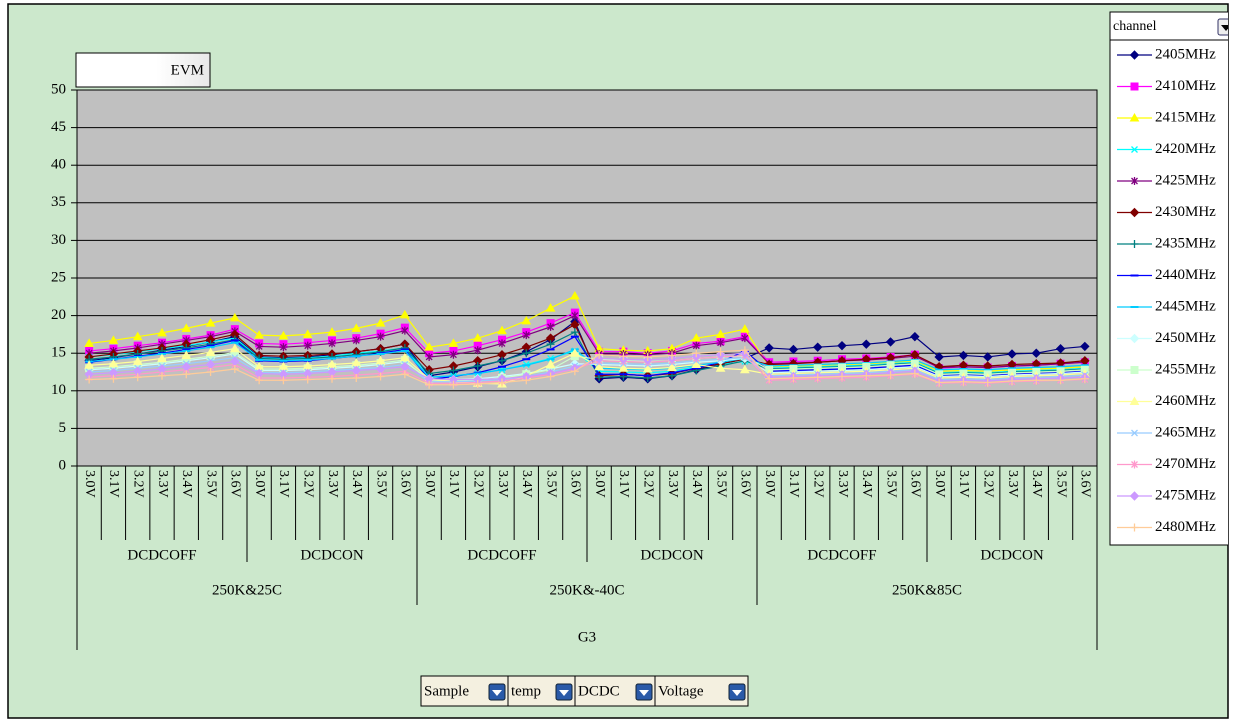 Image resolution: width=1238 pixels, height=724 pixels. Describe the element at coordinates (1185, 212) in the screenshot. I see `legend-label: 2430MHz` at that location.